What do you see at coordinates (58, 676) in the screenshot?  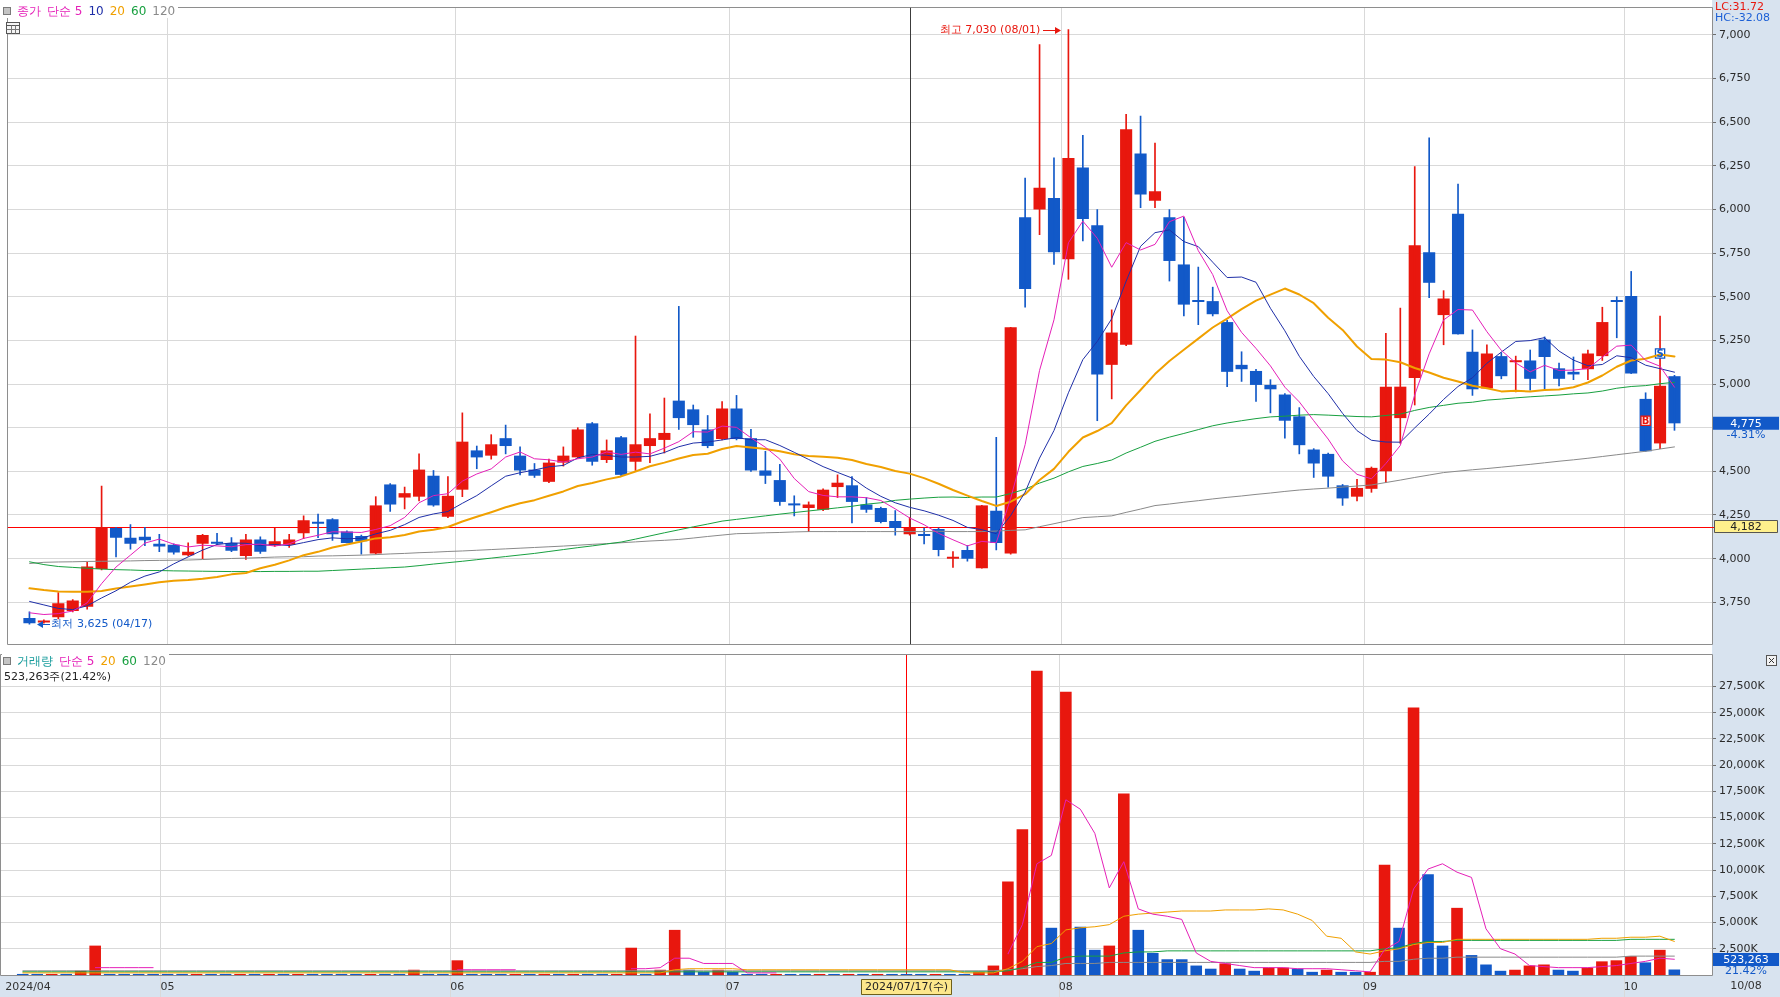 I see `annotation: 523,263주(21.42%)` at bounding box center [58, 676].